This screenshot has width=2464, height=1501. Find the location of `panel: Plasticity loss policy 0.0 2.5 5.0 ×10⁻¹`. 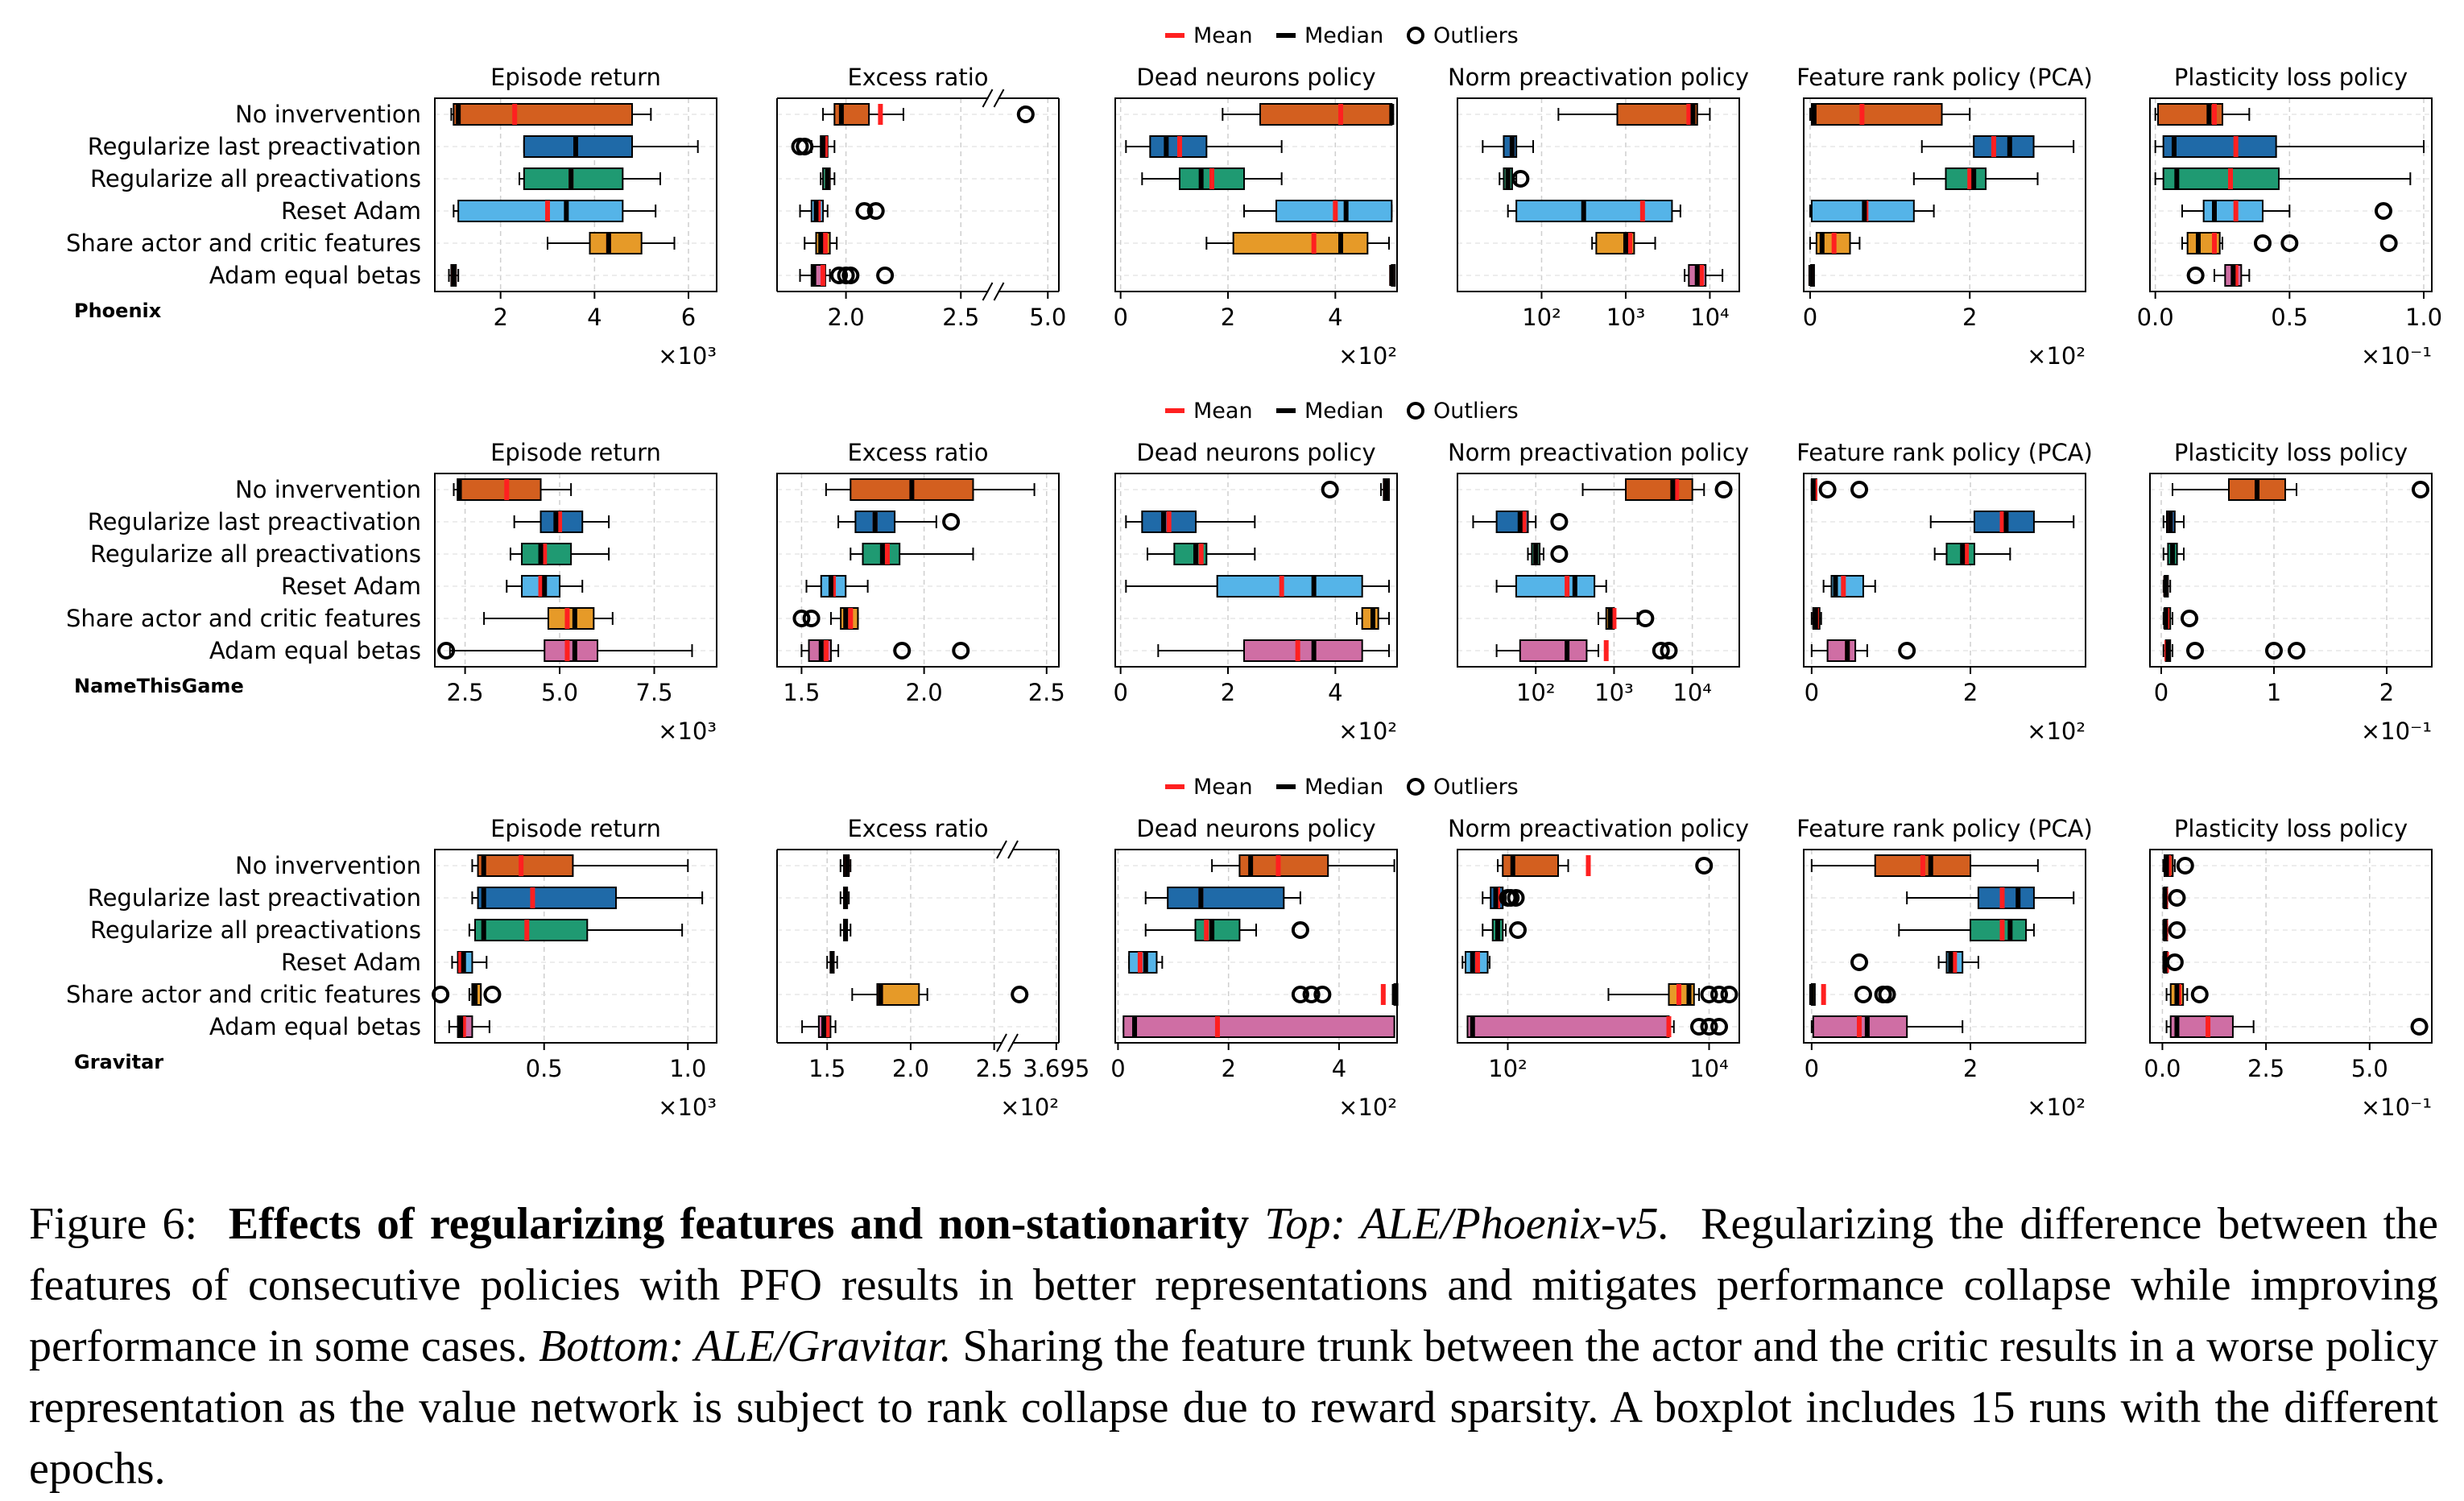

panel: Plasticity loss policy 0.0 2.5 5.0 ×10⁻¹ is located at coordinates (2288, 968).